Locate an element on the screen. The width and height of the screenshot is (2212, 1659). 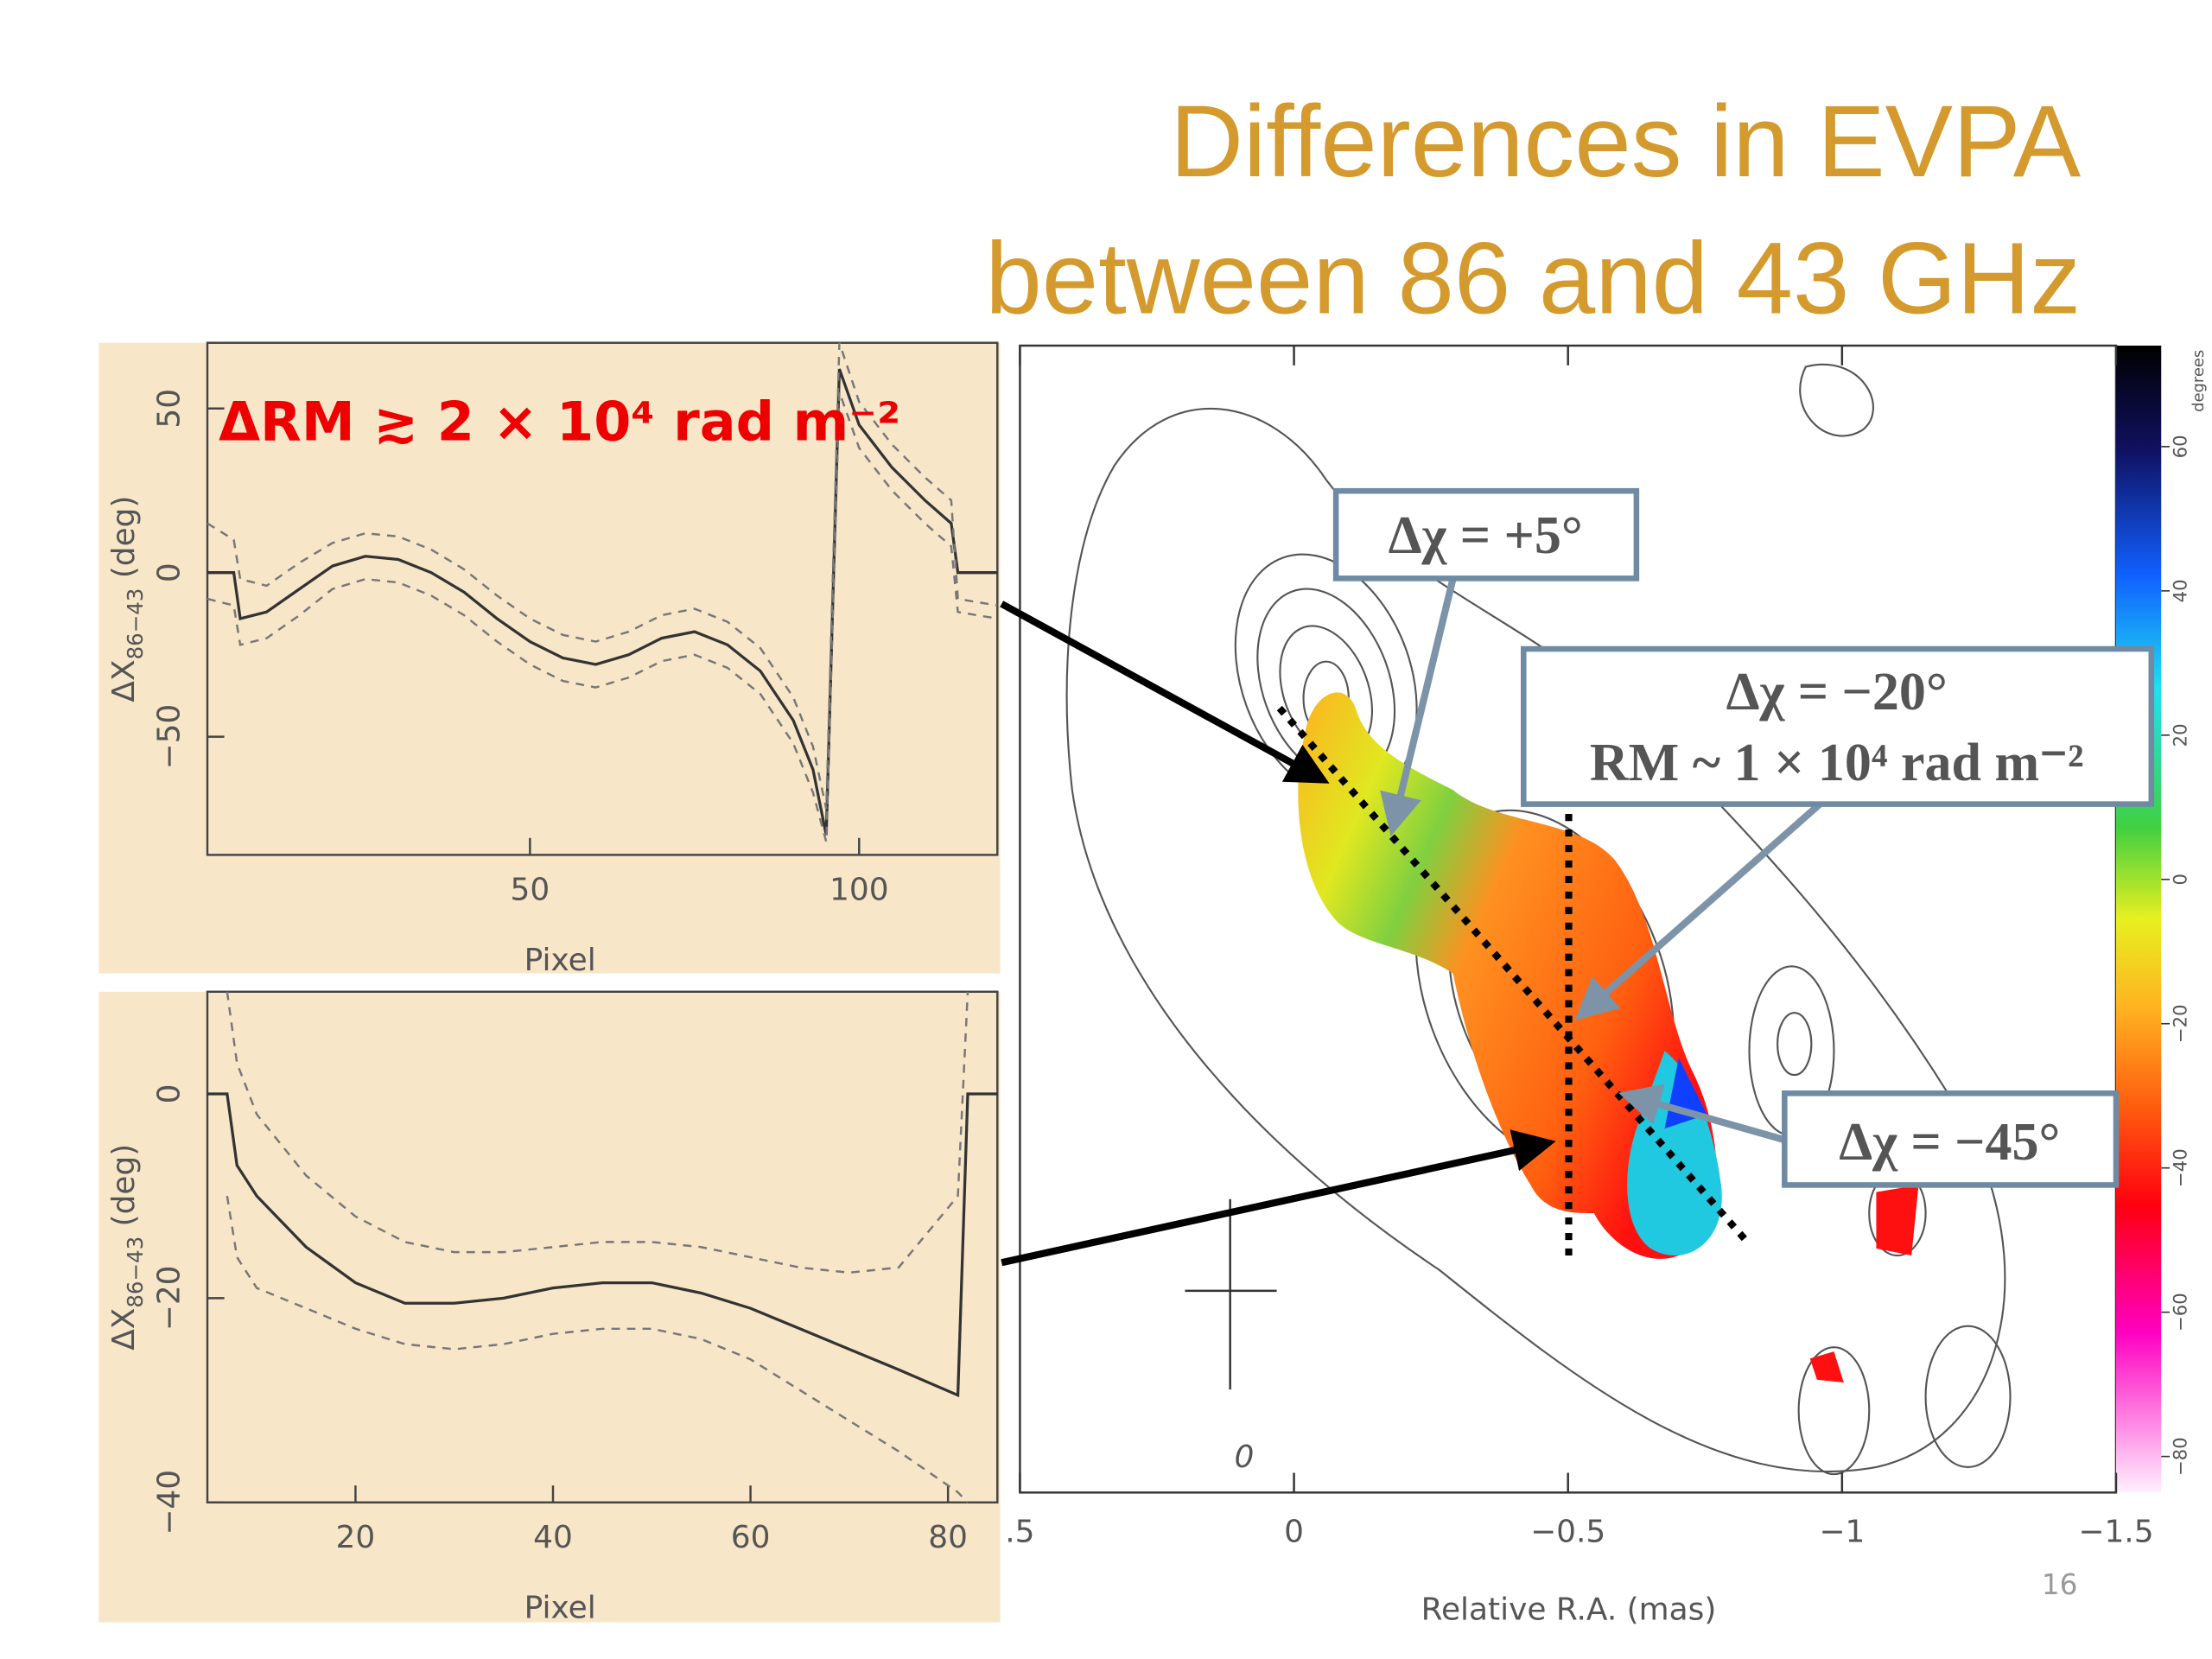
x-tick-label: 20 is located at coordinates (356, 1537).